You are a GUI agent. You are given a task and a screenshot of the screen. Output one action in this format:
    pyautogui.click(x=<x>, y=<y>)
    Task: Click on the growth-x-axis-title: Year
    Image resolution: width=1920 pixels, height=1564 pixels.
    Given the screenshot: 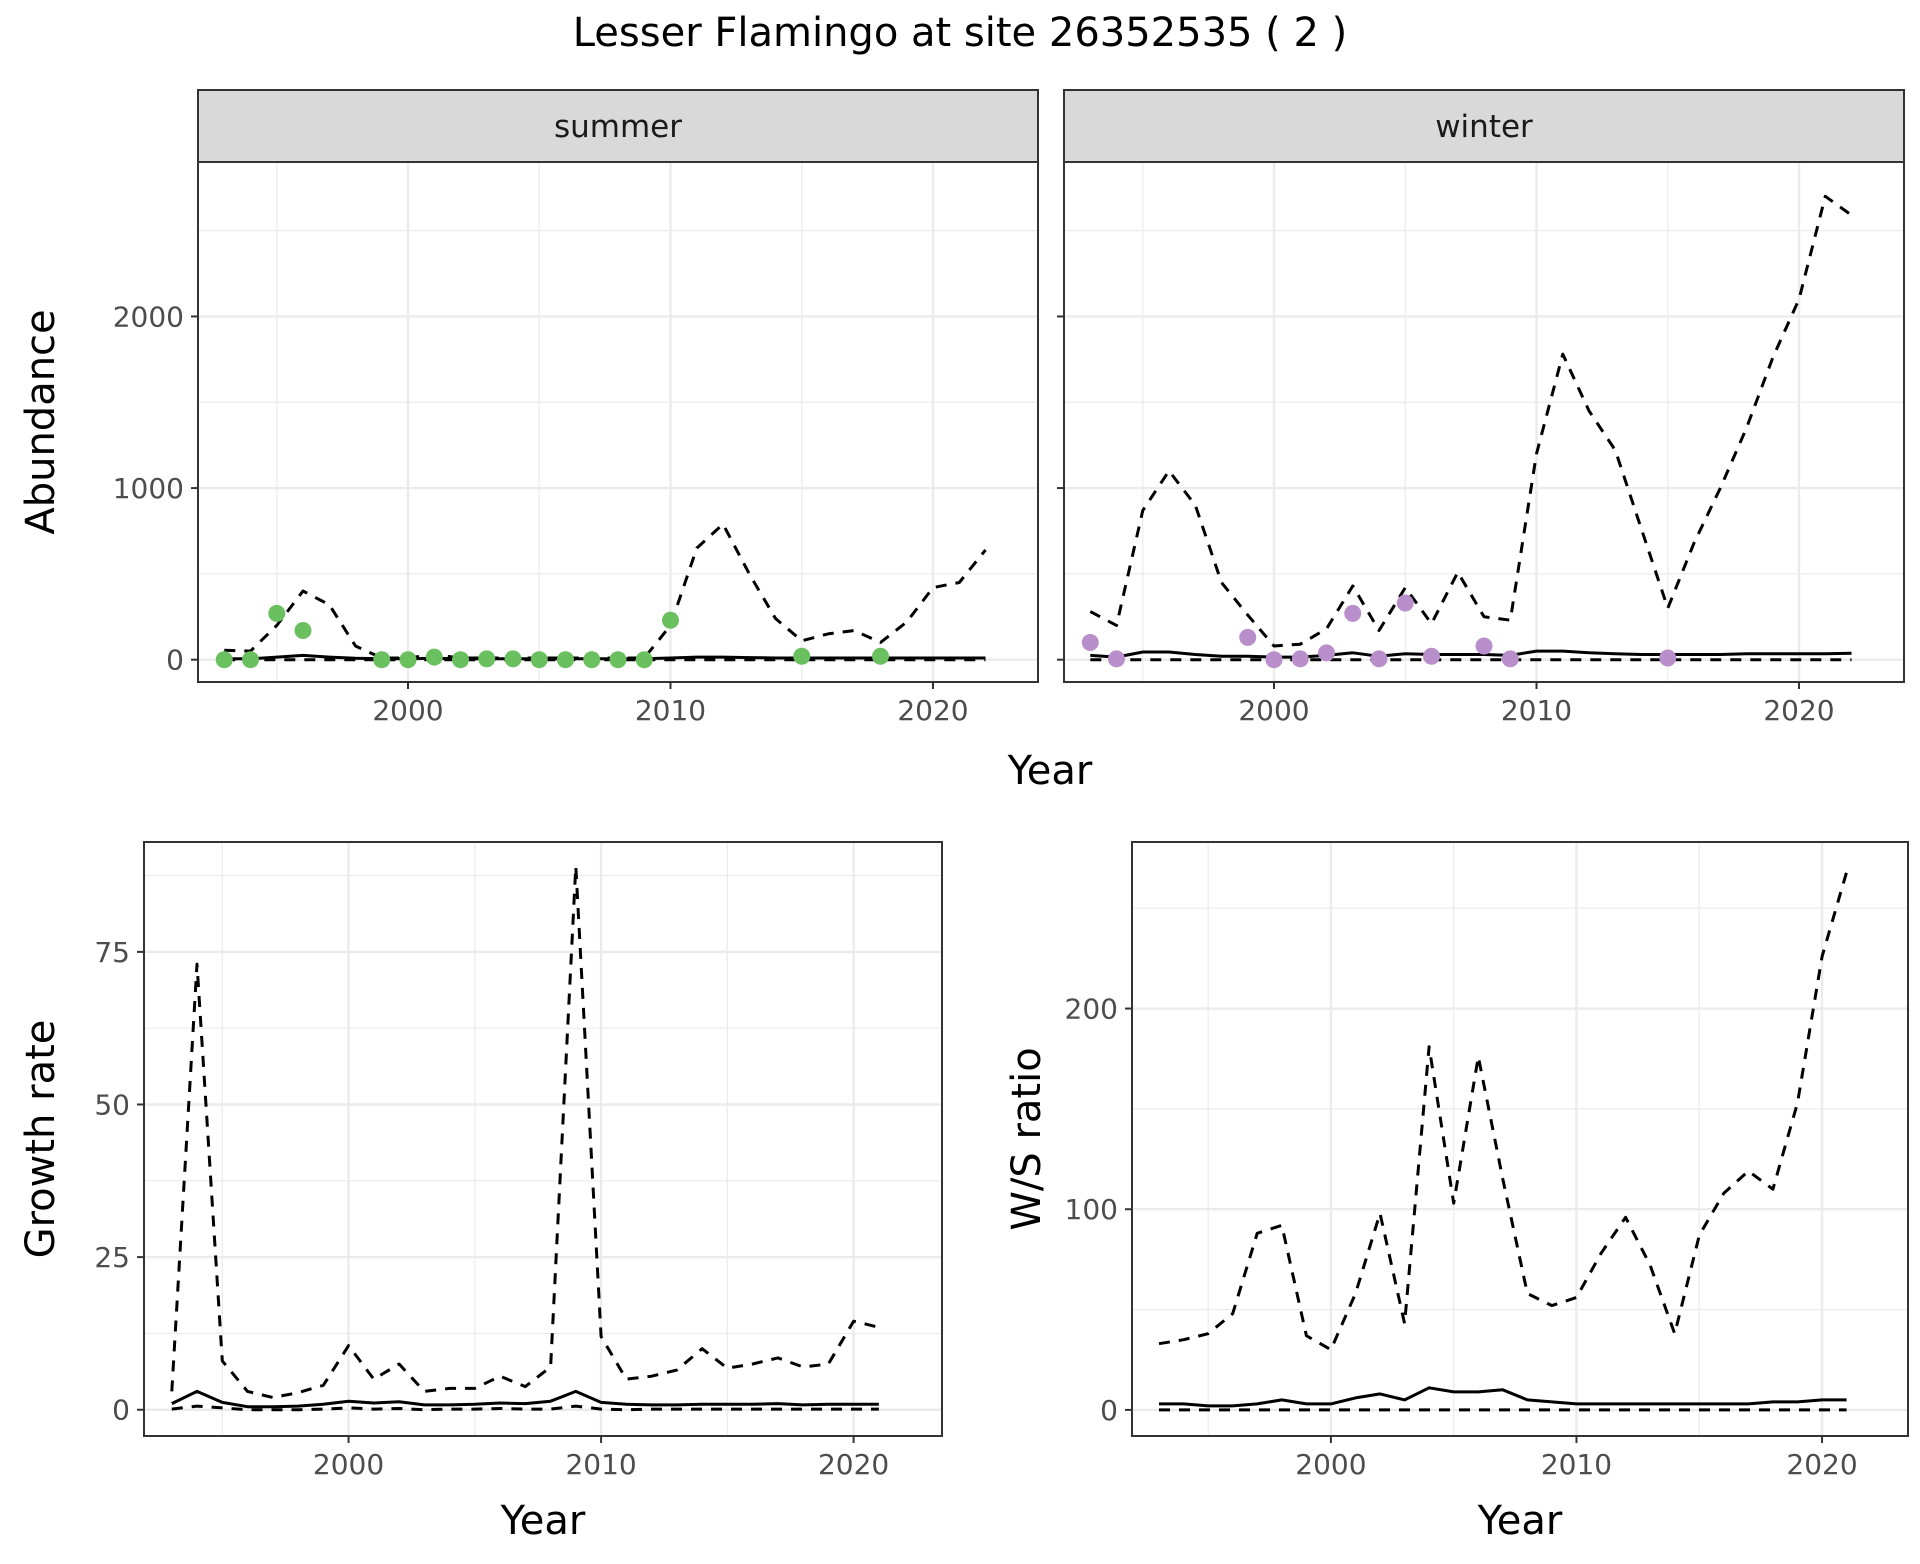 What is the action you would take?
    pyautogui.click(x=543, y=1521)
    